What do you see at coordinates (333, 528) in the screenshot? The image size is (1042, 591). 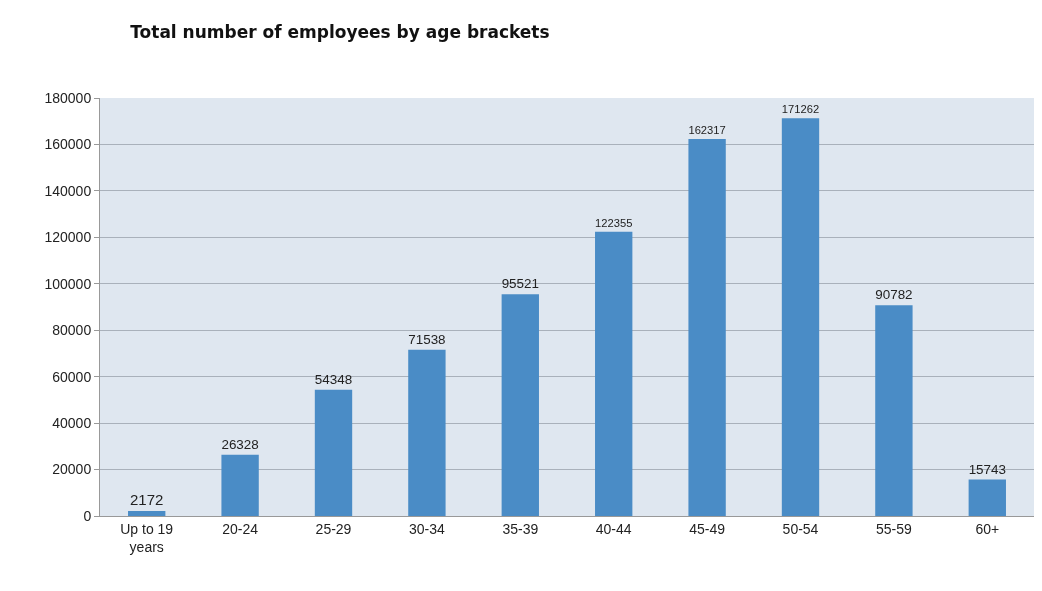 I see `x-tick-label: 25-29` at bounding box center [333, 528].